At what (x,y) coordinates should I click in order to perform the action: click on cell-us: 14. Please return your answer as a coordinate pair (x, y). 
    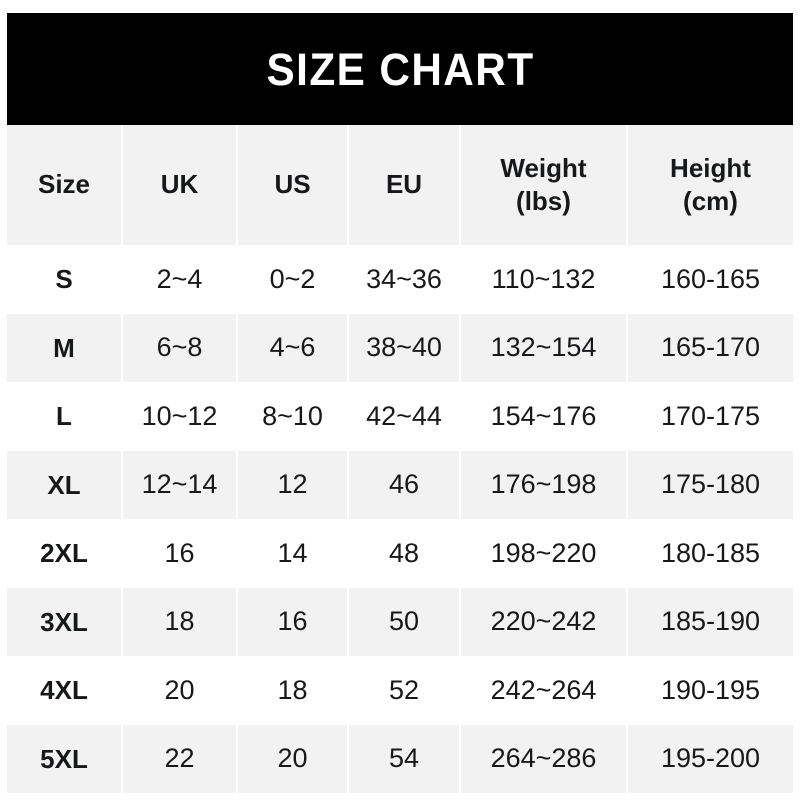
    Looking at the image, I should click on (292, 553).